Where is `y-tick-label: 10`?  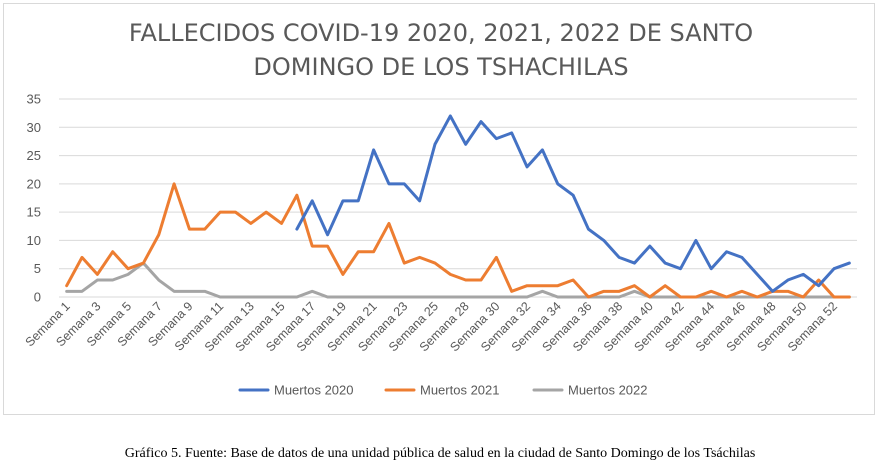
y-tick-label: 10 is located at coordinates (34, 240).